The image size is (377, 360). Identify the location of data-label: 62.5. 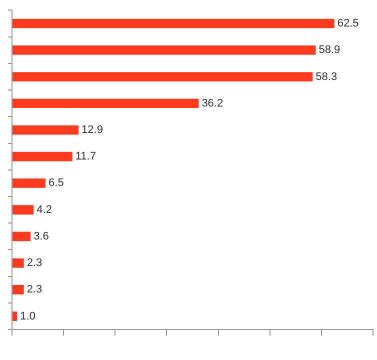
(348, 24).